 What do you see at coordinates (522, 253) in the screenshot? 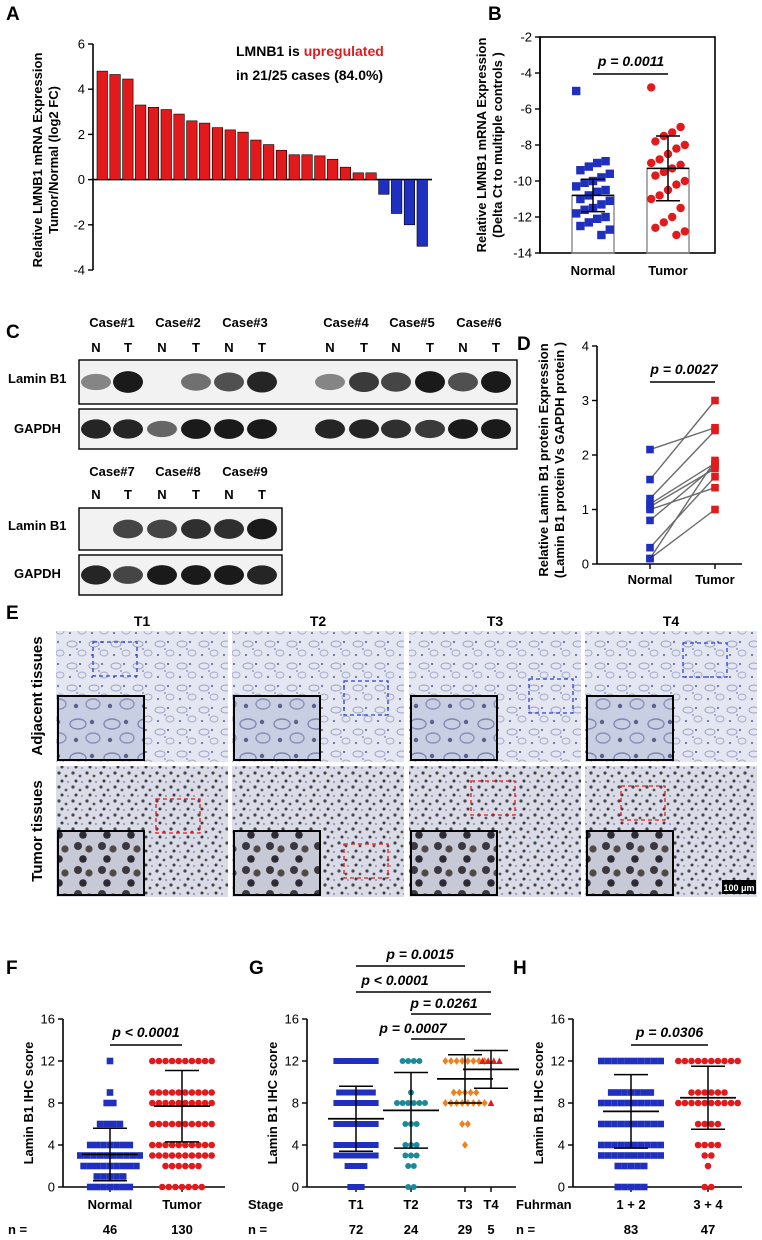
I see `panel-b-y-tick-label: -14` at bounding box center [522, 253].